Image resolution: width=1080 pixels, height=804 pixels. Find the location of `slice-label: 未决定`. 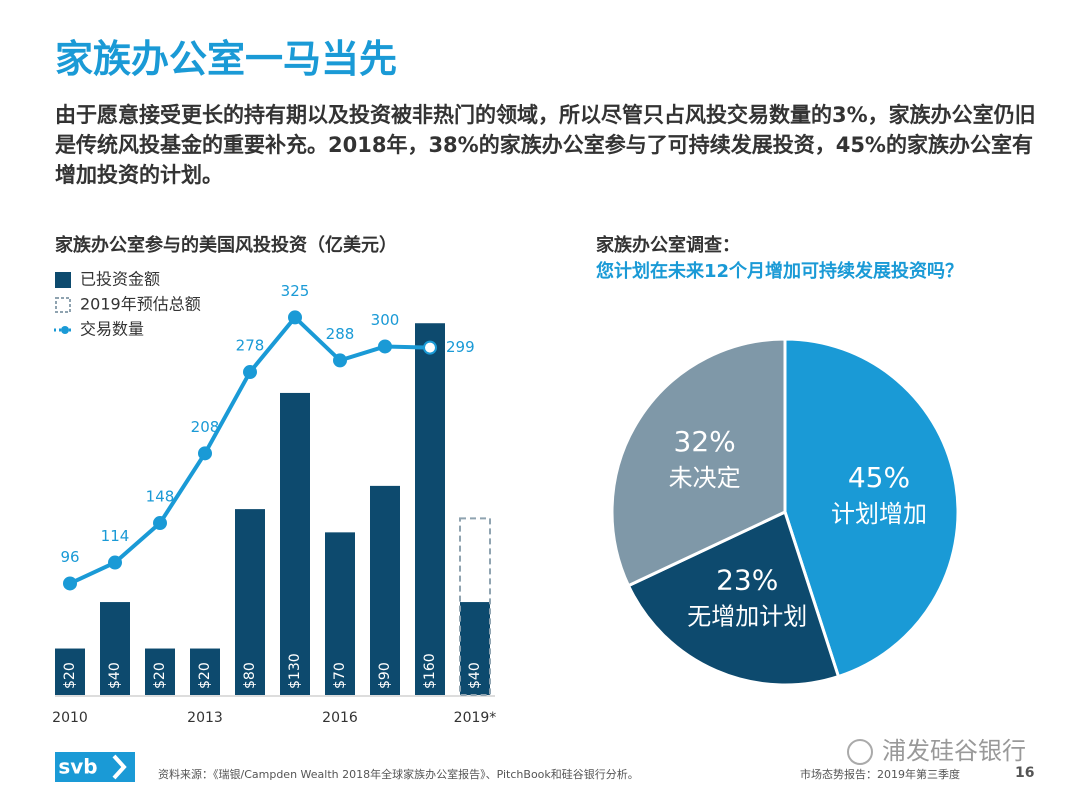

slice-label: 未决定 is located at coordinates (705, 478).